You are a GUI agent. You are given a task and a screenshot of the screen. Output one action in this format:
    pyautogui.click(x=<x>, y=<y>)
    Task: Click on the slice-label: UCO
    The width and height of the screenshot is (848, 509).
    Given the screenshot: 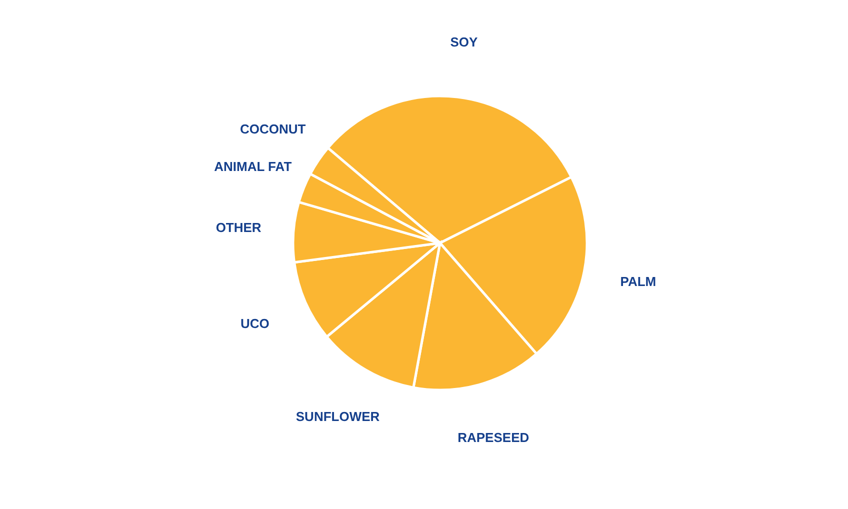 What is the action you would take?
    pyautogui.click(x=255, y=323)
    